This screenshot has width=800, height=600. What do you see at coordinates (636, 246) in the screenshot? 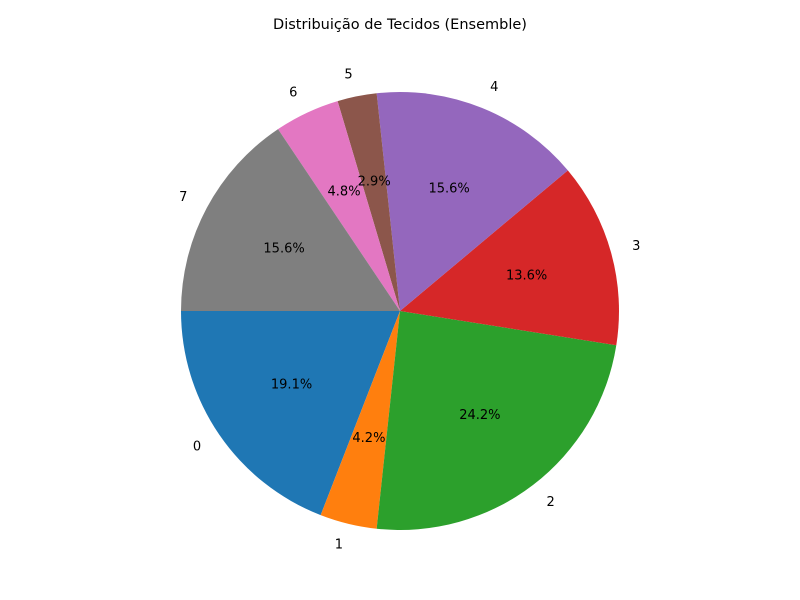
I see `slice-label-3: 3` at bounding box center [636, 246].